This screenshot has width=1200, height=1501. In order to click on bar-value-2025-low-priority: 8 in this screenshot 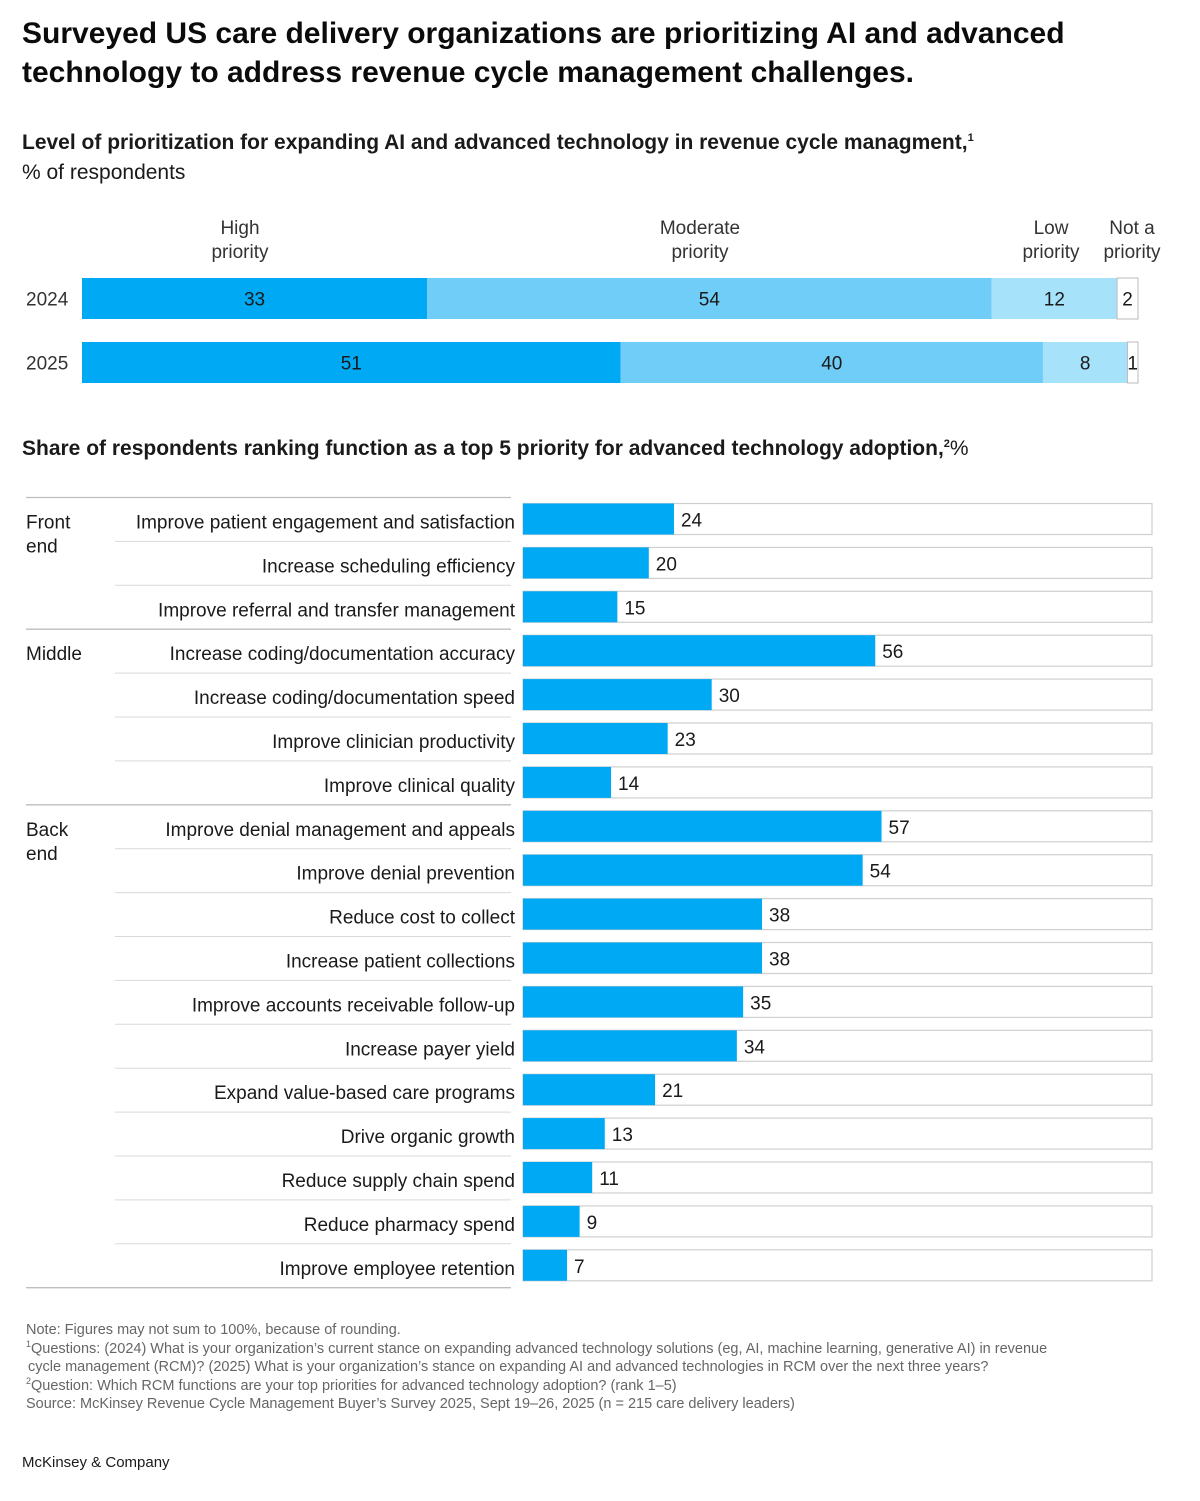, I will do `click(1085, 364)`.